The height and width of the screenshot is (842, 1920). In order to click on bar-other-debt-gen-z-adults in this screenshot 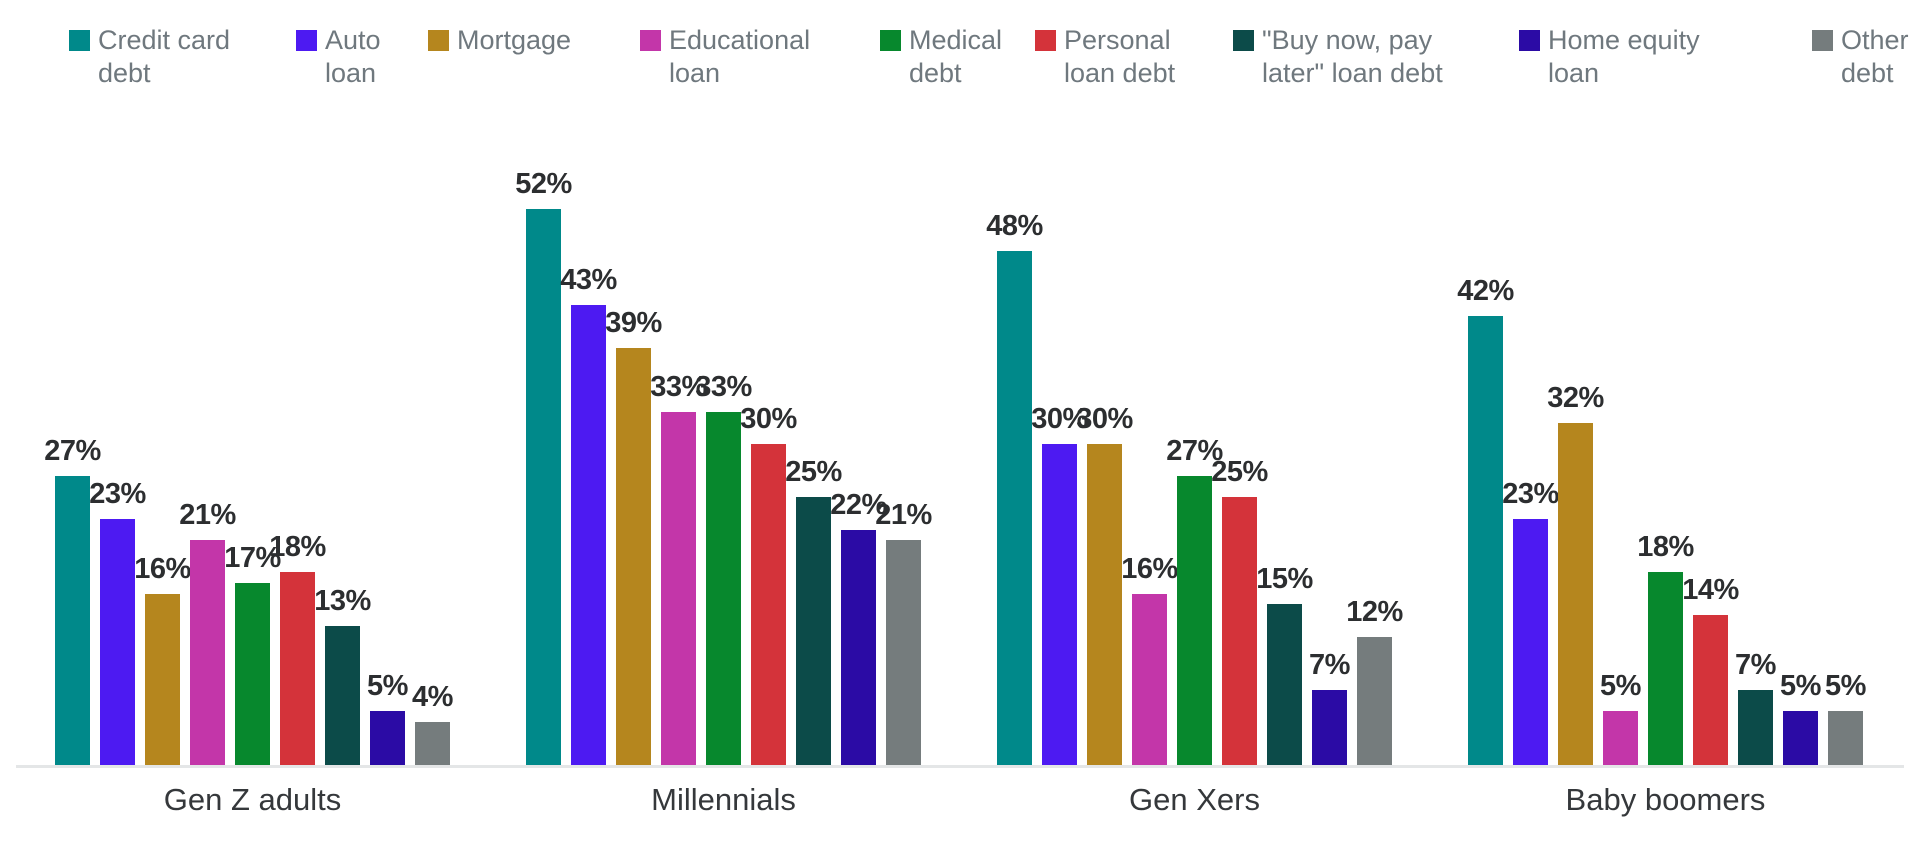, I will do `click(432, 743)`.